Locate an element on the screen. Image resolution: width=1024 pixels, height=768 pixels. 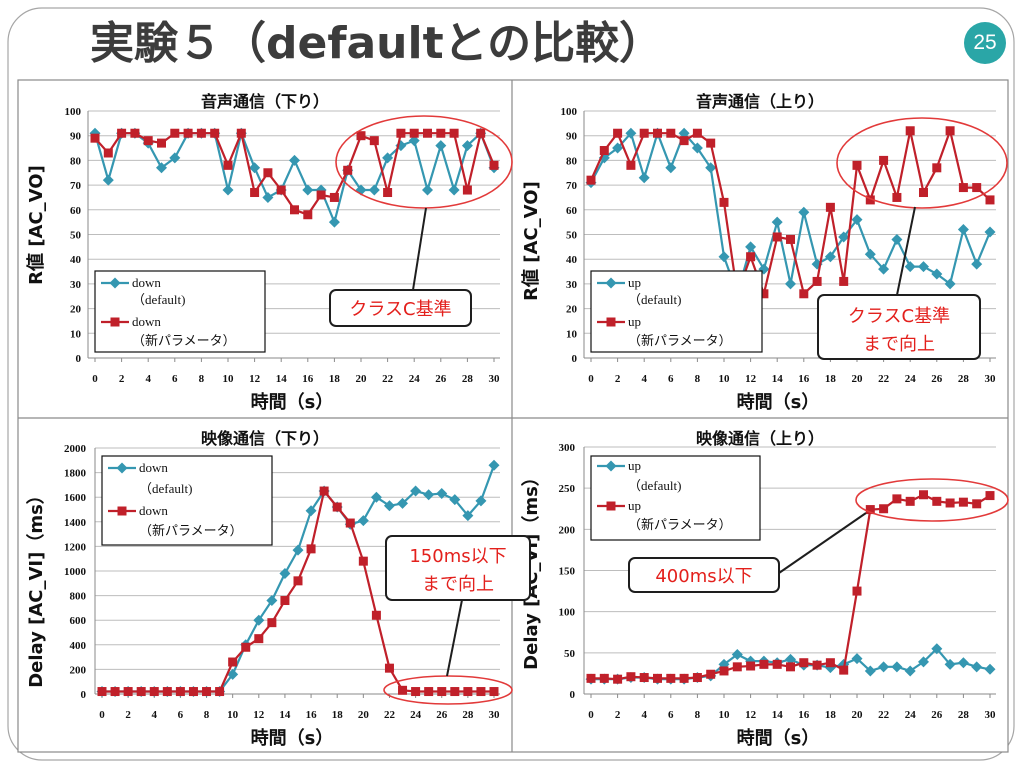
y-tick-label: 1800 is located at coordinates (75, 474).